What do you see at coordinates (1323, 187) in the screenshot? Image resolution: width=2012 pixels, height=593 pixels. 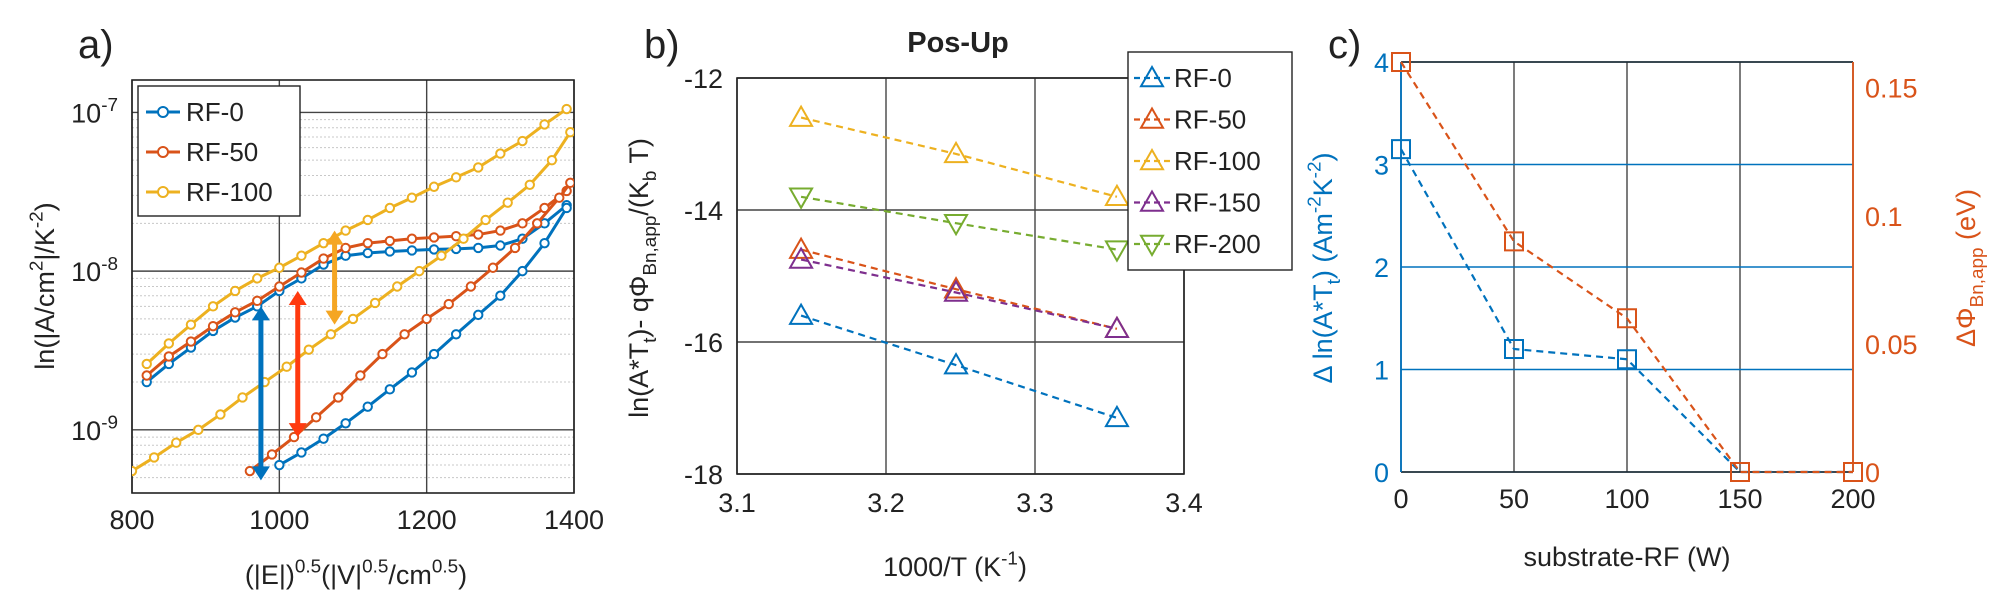 I see `y-axis-label-left-part: K` at bounding box center [1323, 187].